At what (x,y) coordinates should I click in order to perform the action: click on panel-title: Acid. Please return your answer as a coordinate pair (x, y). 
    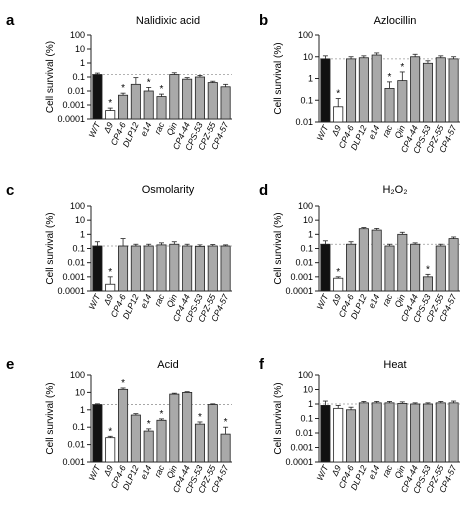
    Looking at the image, I should click on (167, 365).